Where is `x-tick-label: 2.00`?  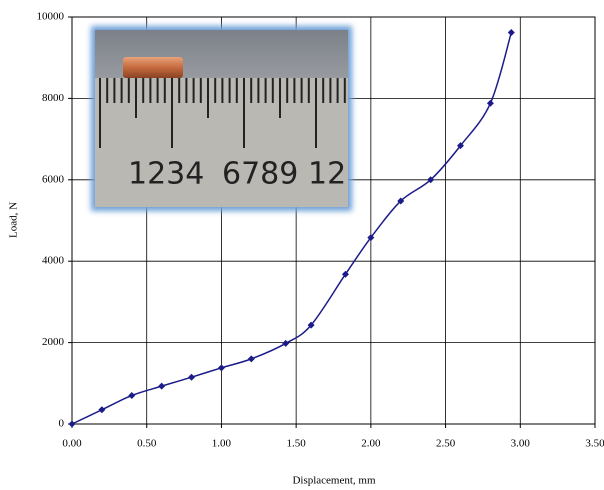 x-tick-label: 2.00 is located at coordinates (371, 444).